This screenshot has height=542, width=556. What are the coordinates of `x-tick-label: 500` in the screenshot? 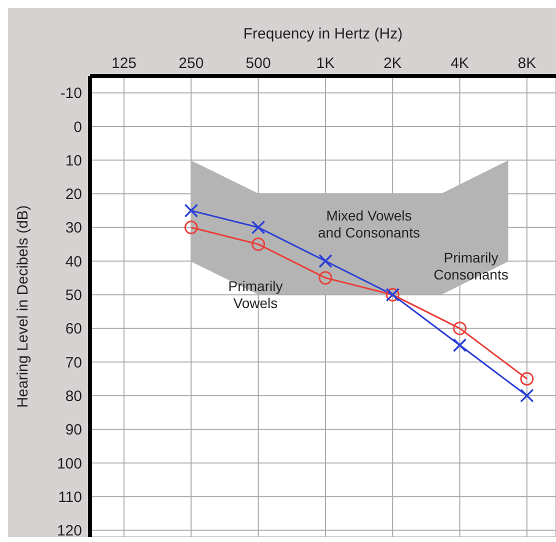 It's located at (258, 63).